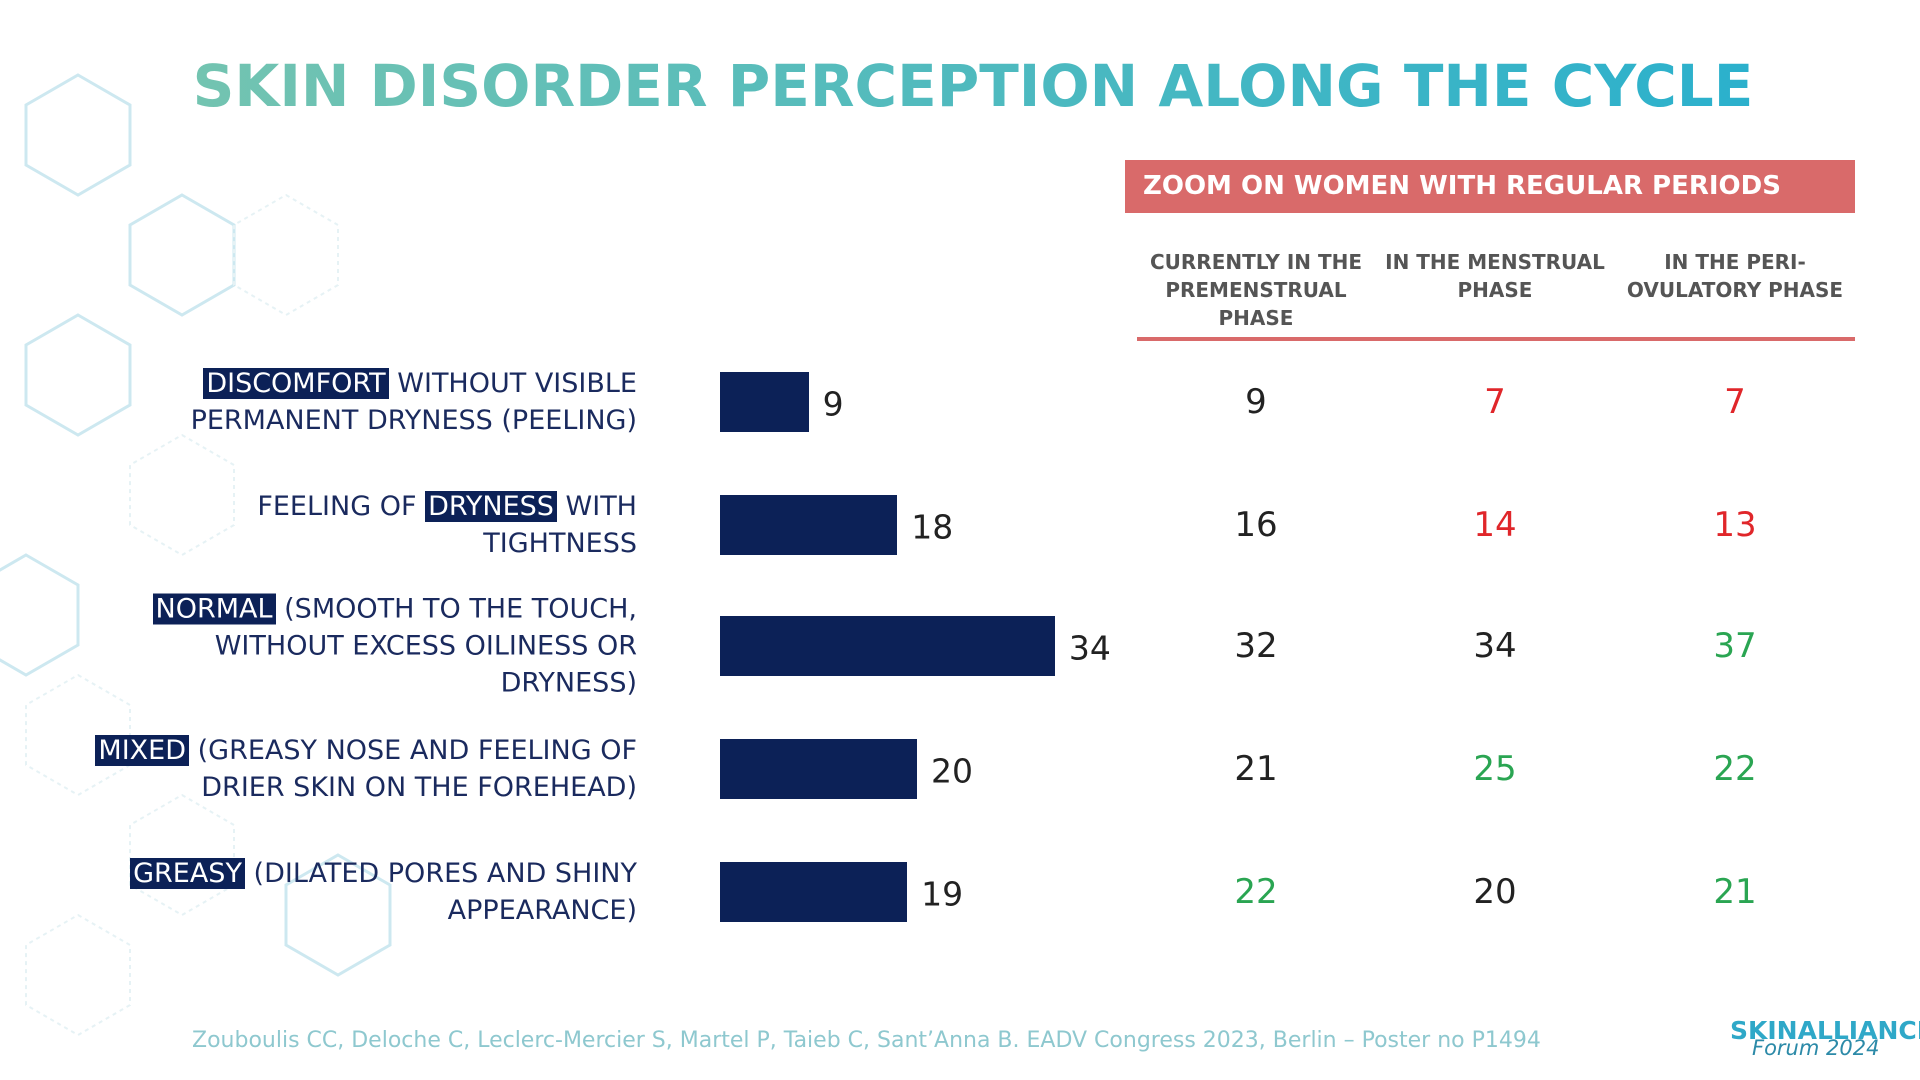 This screenshot has width=1920, height=1080. Describe the element at coordinates (1816, 1048) in the screenshot. I see `logo-subtitle: Forum 2024` at that location.